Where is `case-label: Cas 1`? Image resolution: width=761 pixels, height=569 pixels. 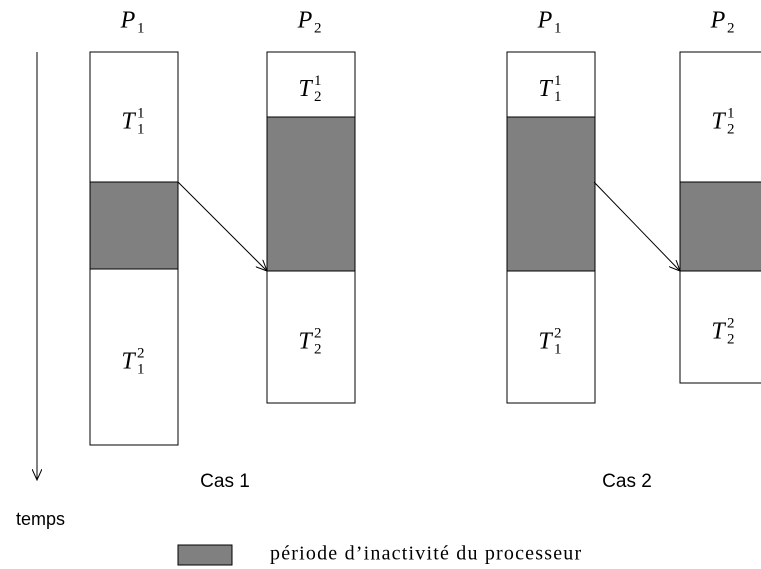
case-label: Cas 1 is located at coordinates (225, 481).